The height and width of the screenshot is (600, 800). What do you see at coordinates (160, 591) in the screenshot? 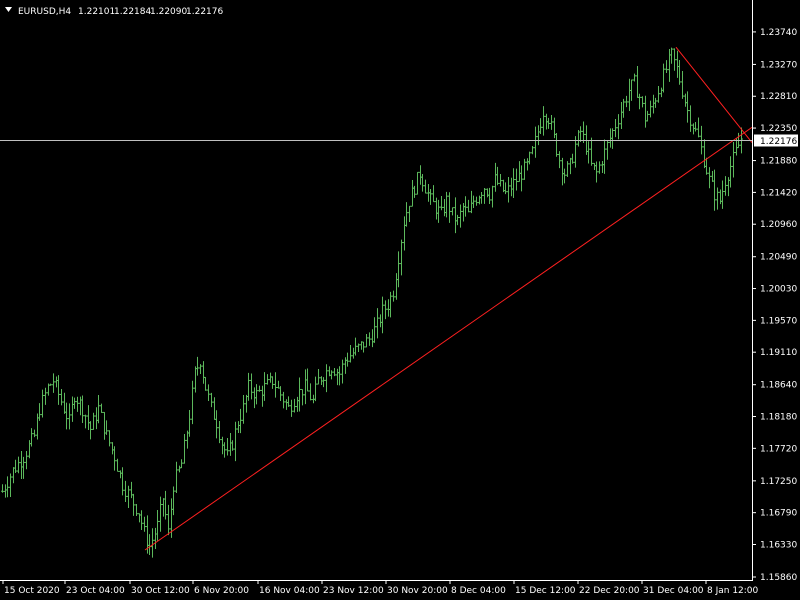
I see `time-axis-tick-label: 30 Oct 12:00` at bounding box center [160, 591].